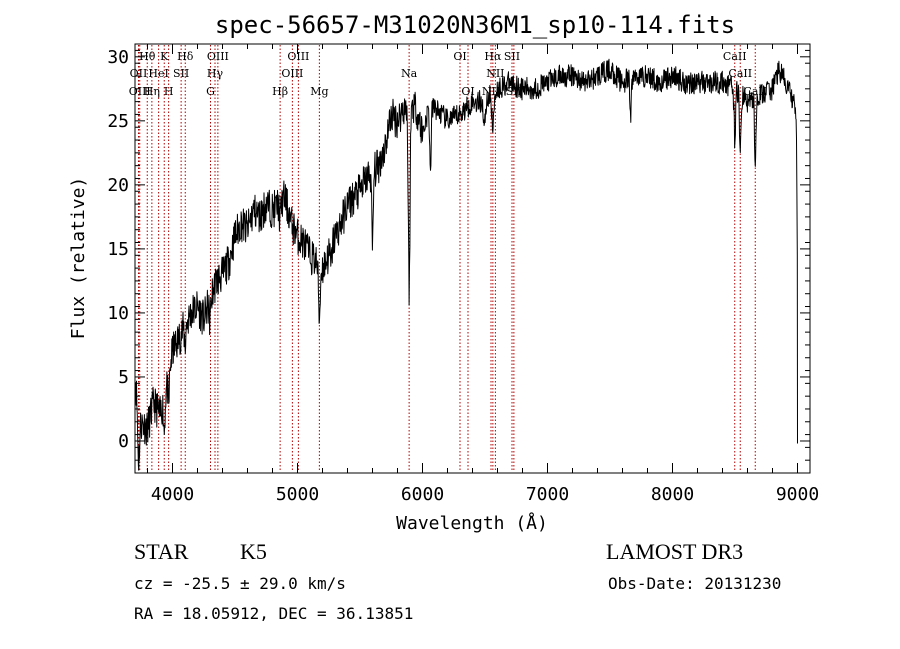 Image resolution: width=900 pixels, height=649 pixels. Describe the element at coordinates (675, 551) in the screenshot. I see `survey-name: LAMOST DR3` at that location.